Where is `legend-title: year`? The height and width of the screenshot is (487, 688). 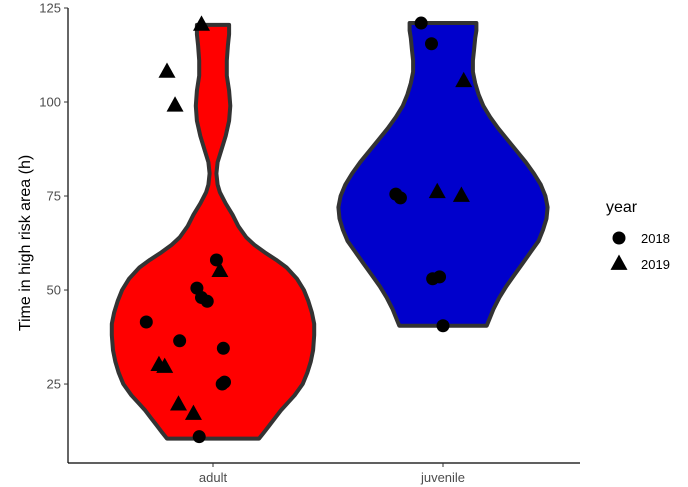
legend-title: year is located at coordinates (622, 207).